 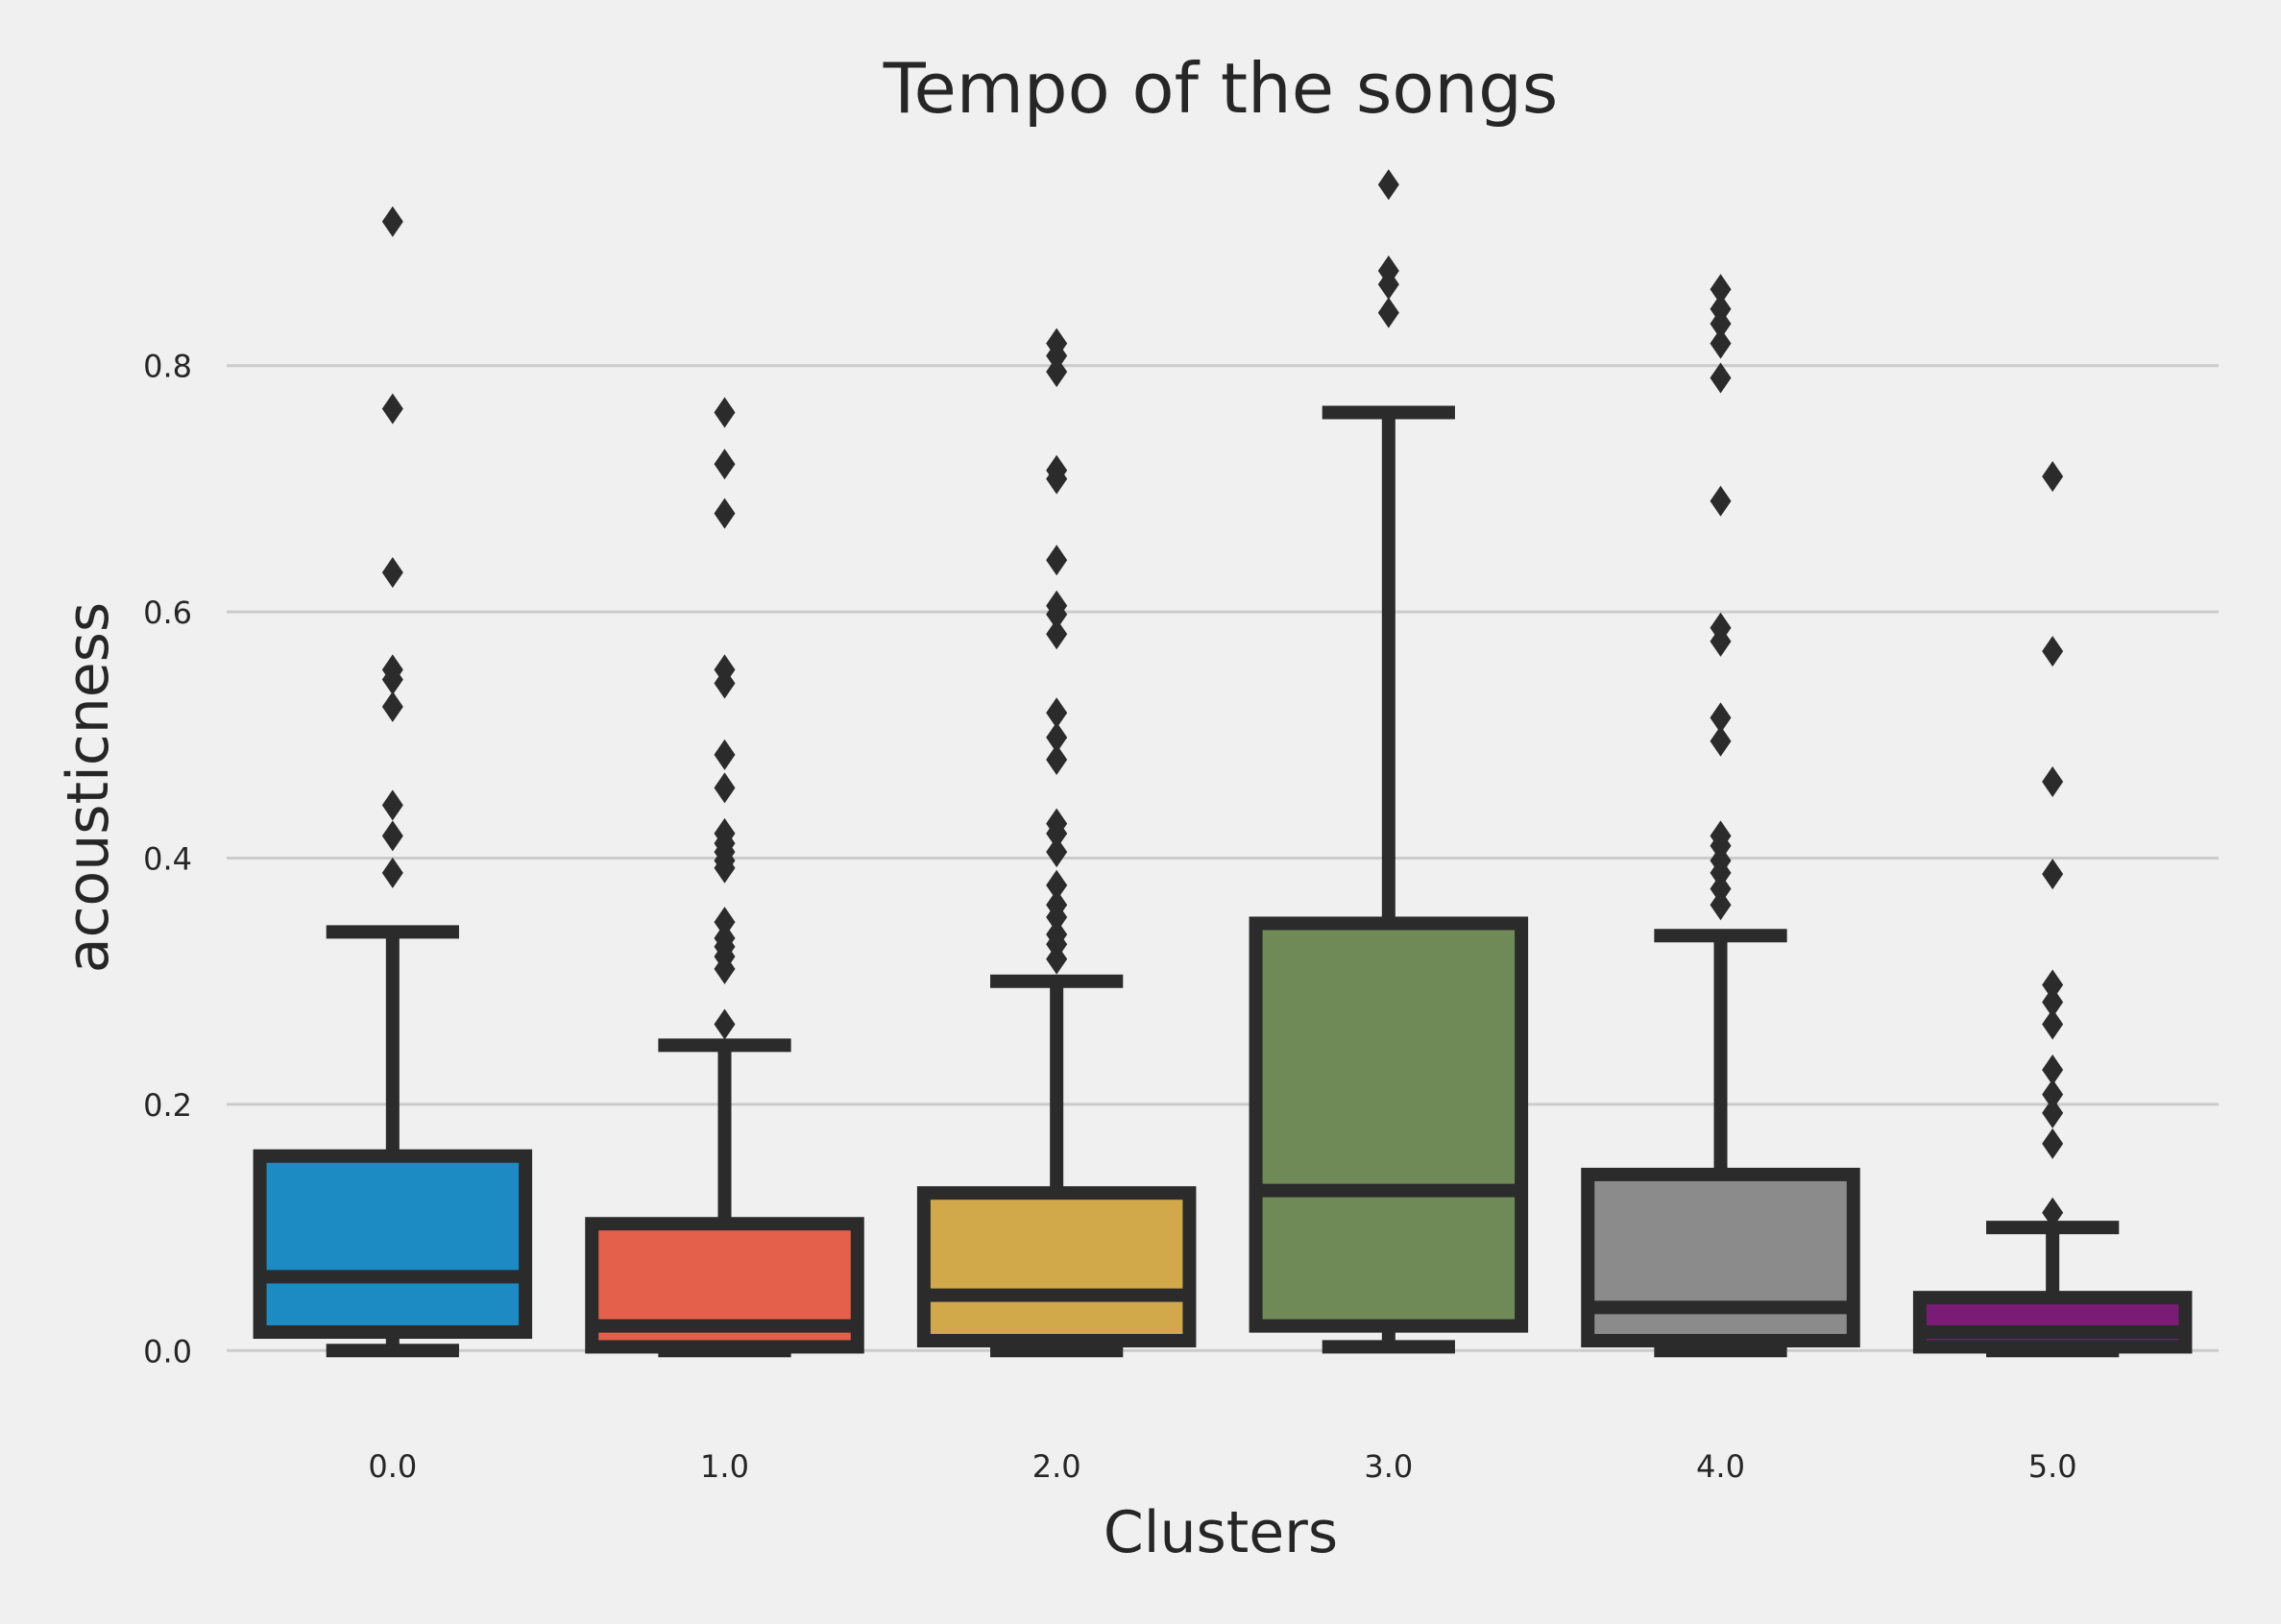 What do you see at coordinates (167, 1105) in the screenshot?
I see `y-tick-label: 0.2` at bounding box center [167, 1105].